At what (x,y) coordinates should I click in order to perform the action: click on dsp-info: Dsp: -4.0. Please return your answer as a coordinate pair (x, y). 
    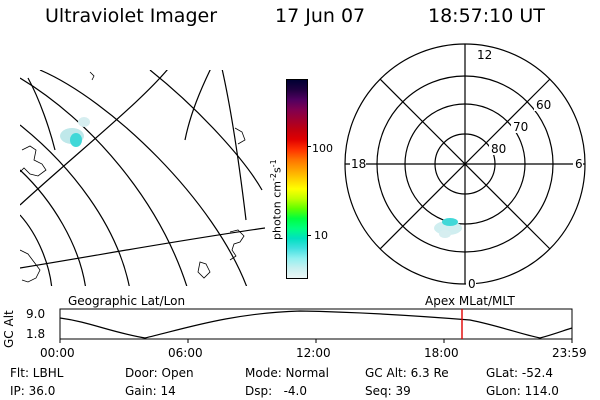
    Looking at the image, I should click on (276, 391).